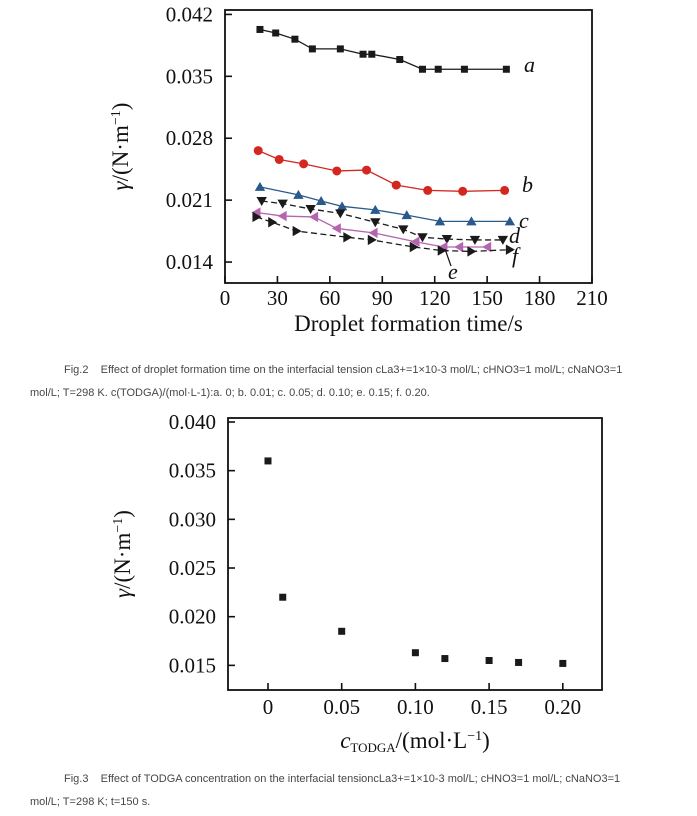  I want to click on x-tick-label: 60, so click(329, 298).